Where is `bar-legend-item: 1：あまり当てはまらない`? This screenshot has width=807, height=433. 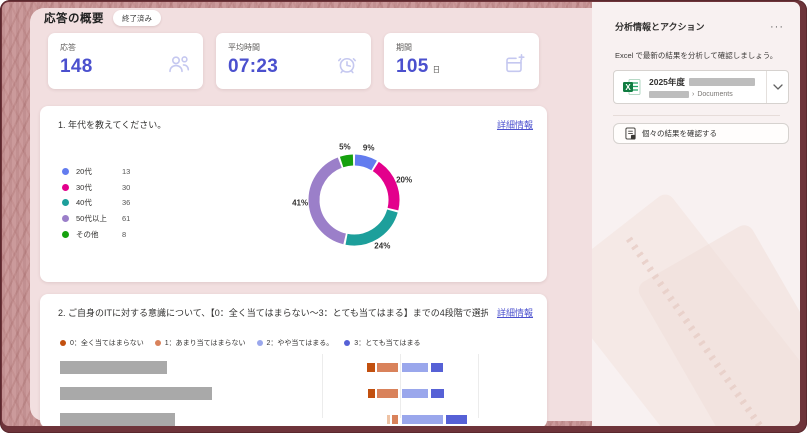
bar-legend-item: 1：あまり当てはまらない is located at coordinates (200, 343).